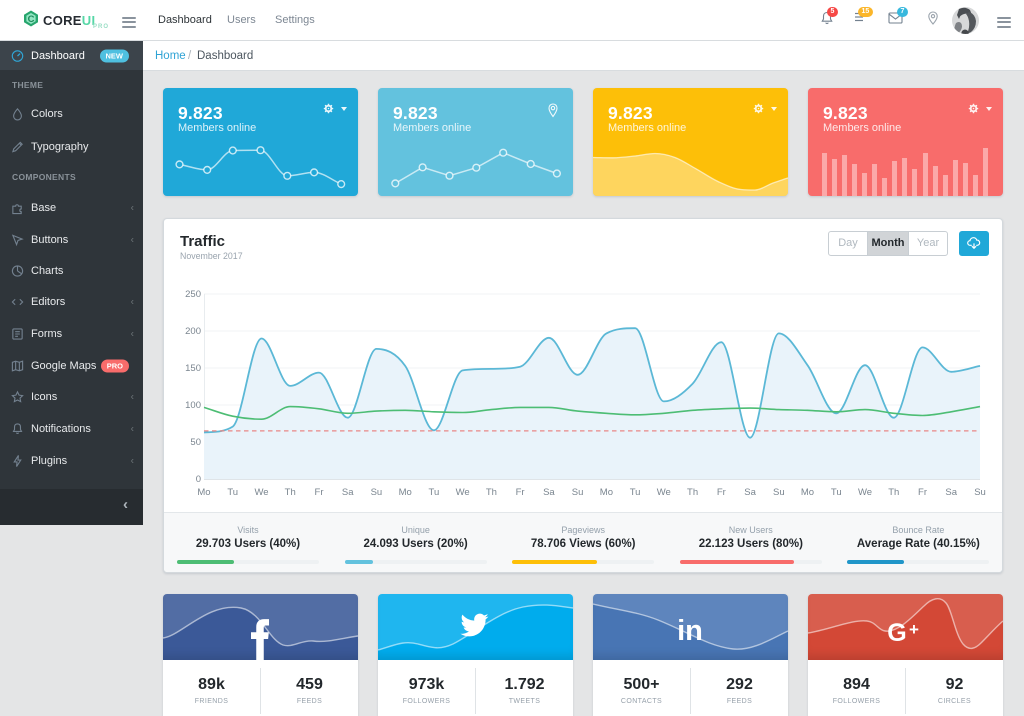  What do you see at coordinates (193, 331) in the screenshot?
I see `svg-text: 200` at bounding box center [193, 331].